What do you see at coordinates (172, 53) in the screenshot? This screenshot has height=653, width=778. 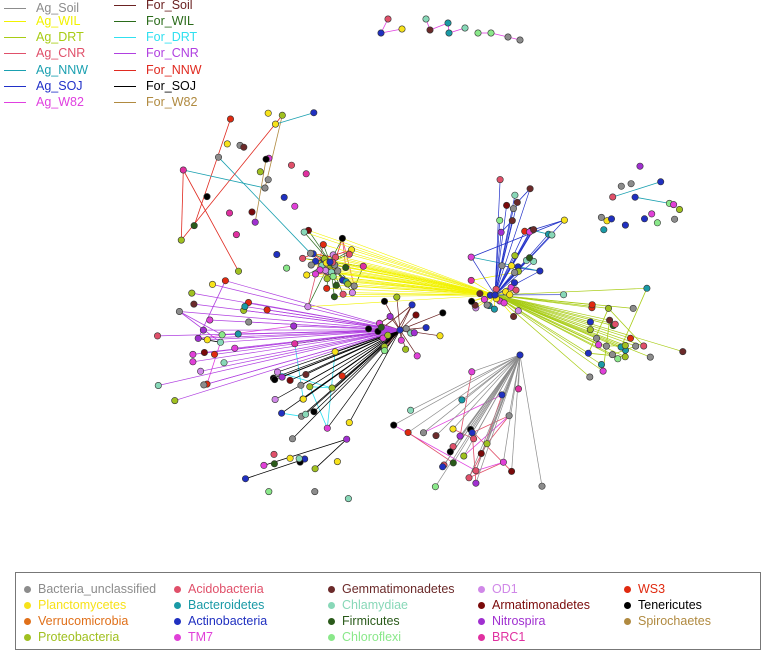 I see `edge-legend-label: For_CNR` at bounding box center [172, 53].